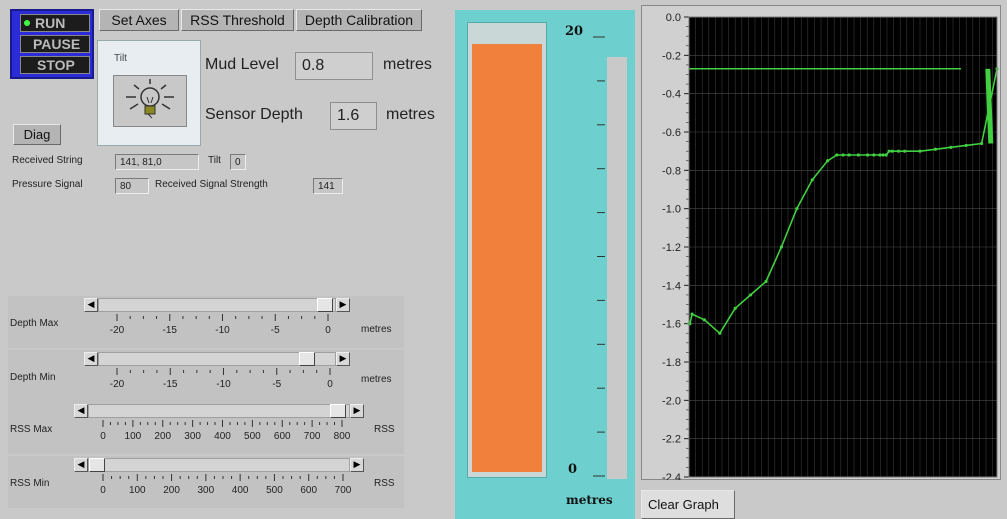 This screenshot has height=519, width=1007. What do you see at coordinates (30, 483) in the screenshot?
I see `slider-label: RSS Min` at bounding box center [30, 483].